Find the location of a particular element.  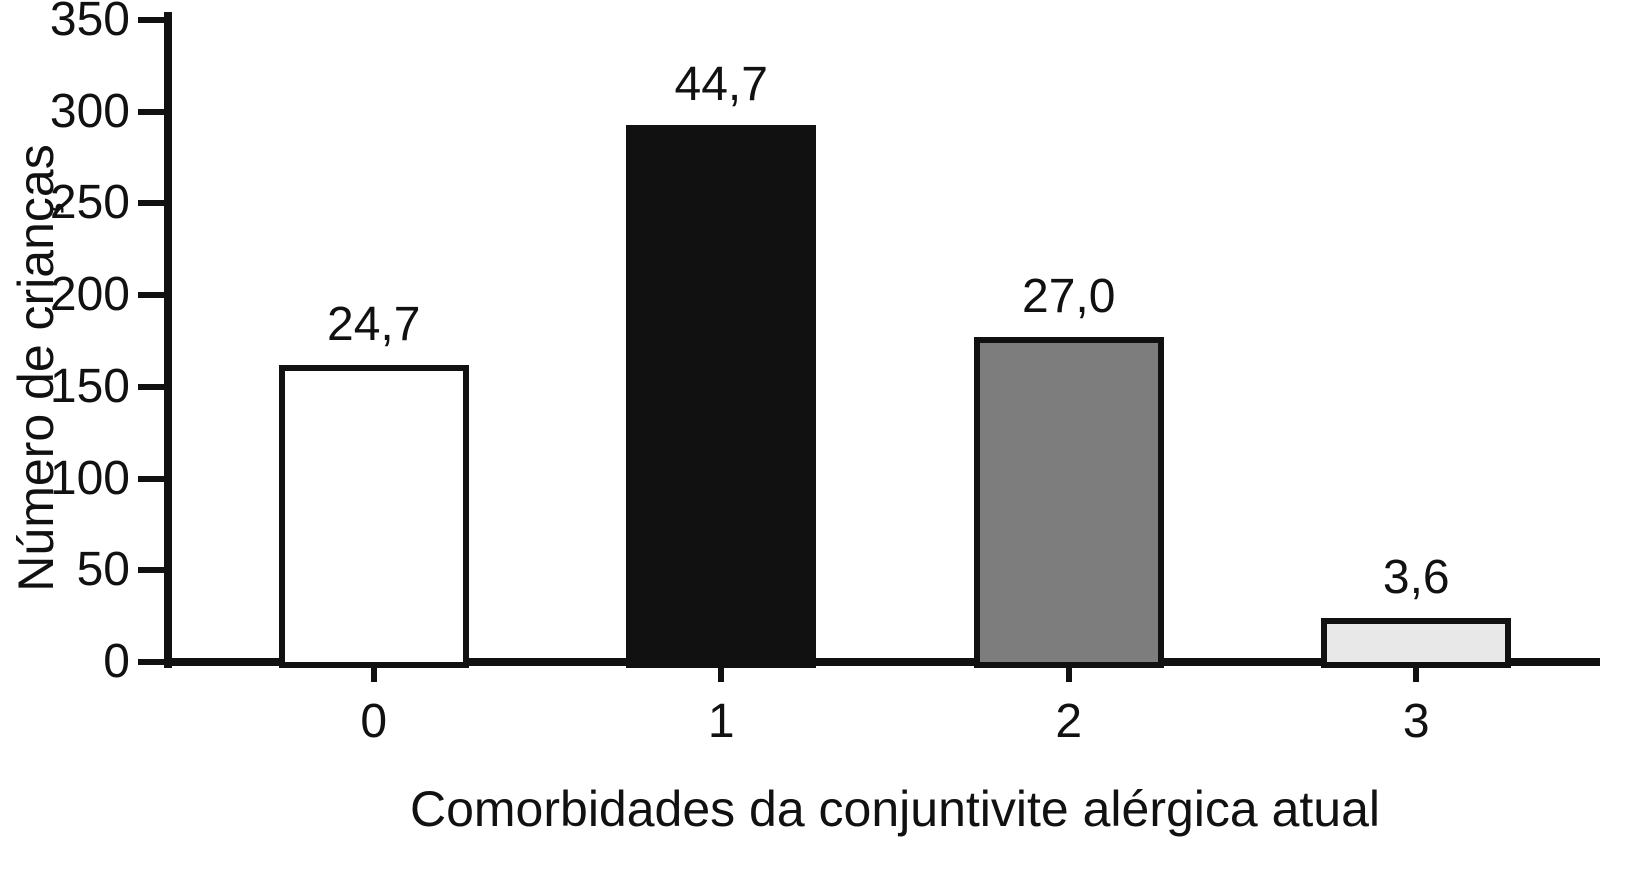

x-tick-label: 1 is located at coordinates (721, 721).